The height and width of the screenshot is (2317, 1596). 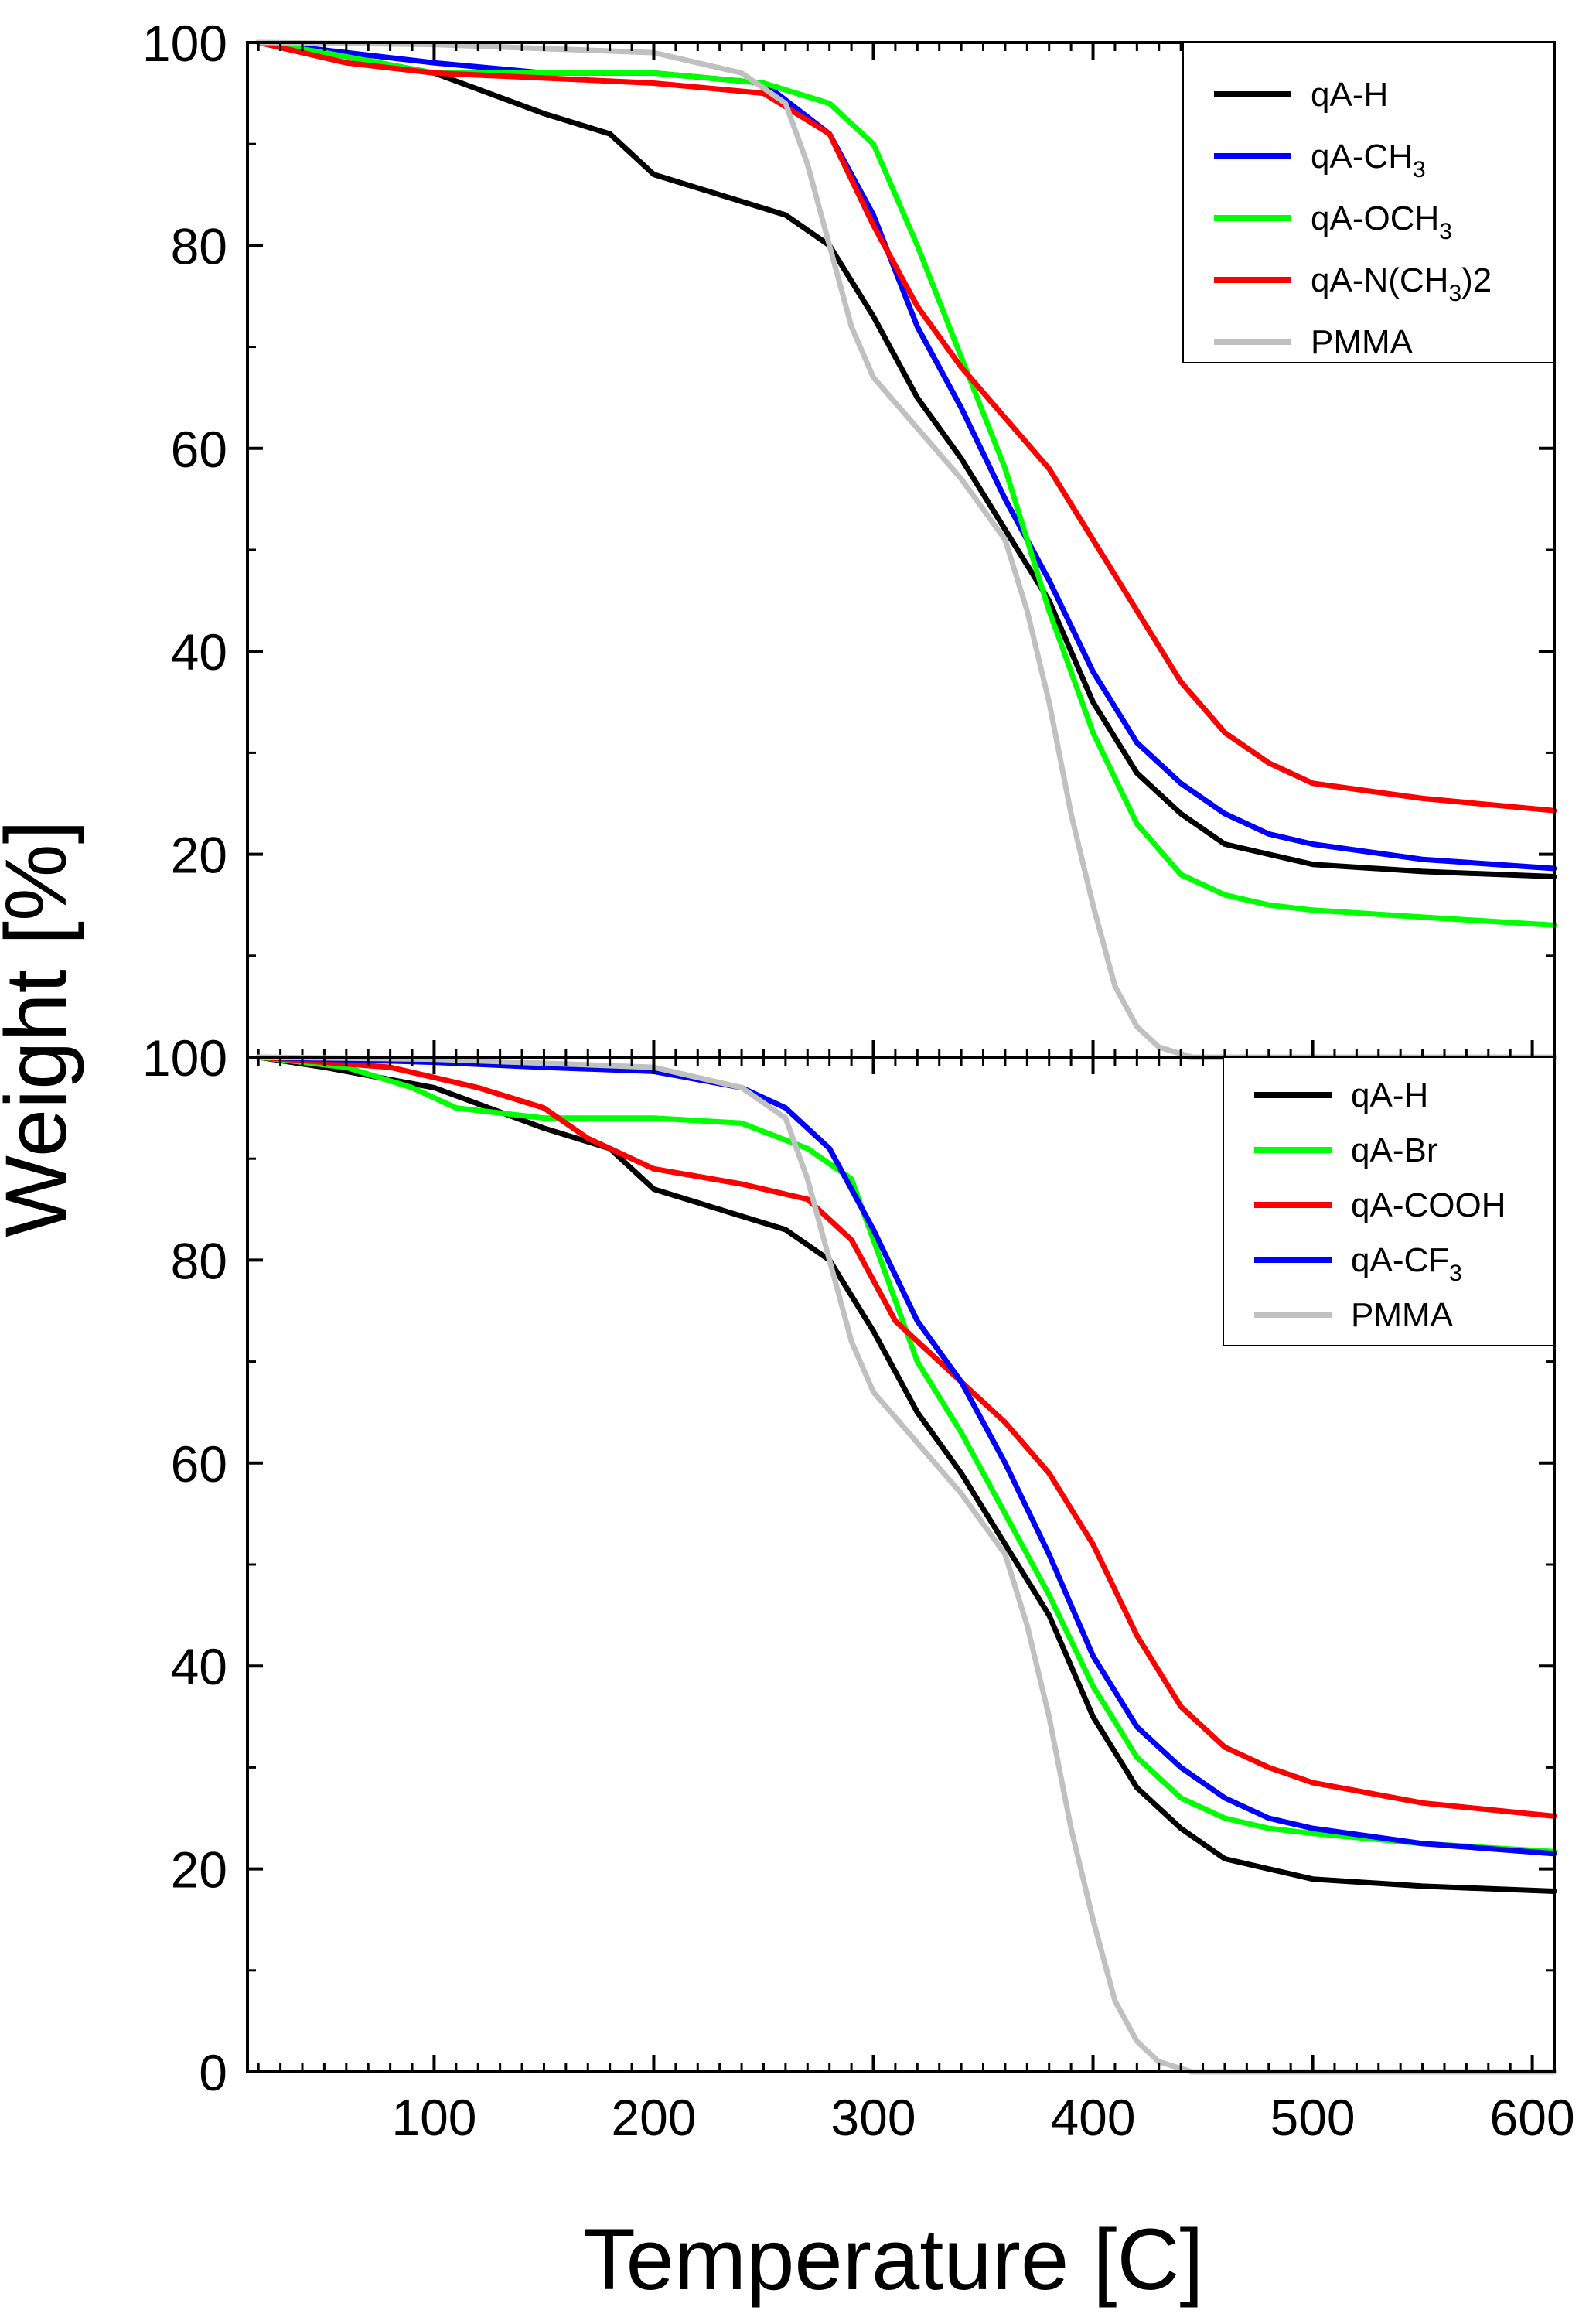 I want to click on legend-label-bottom-2: qA-COOH, so click(x=1428, y=1205).